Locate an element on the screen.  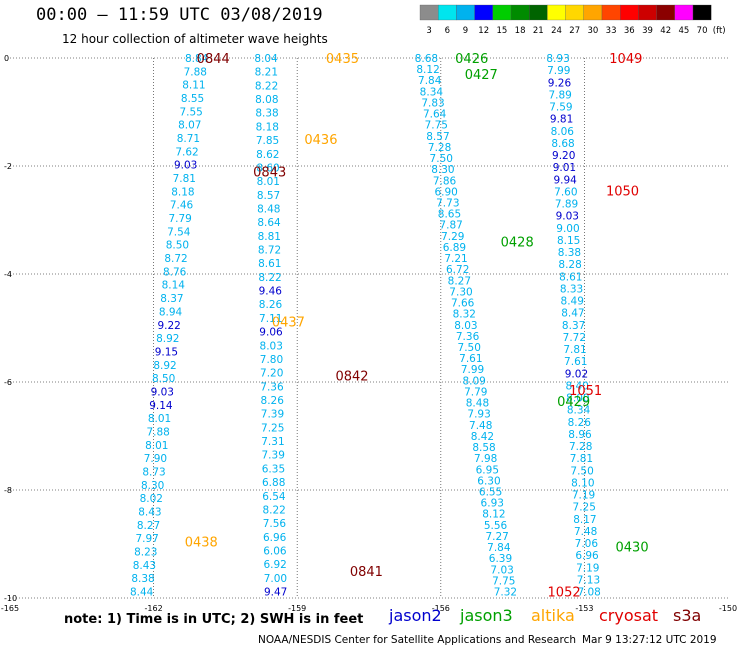
swh-value: 9.02 is located at coordinates (576, 374).